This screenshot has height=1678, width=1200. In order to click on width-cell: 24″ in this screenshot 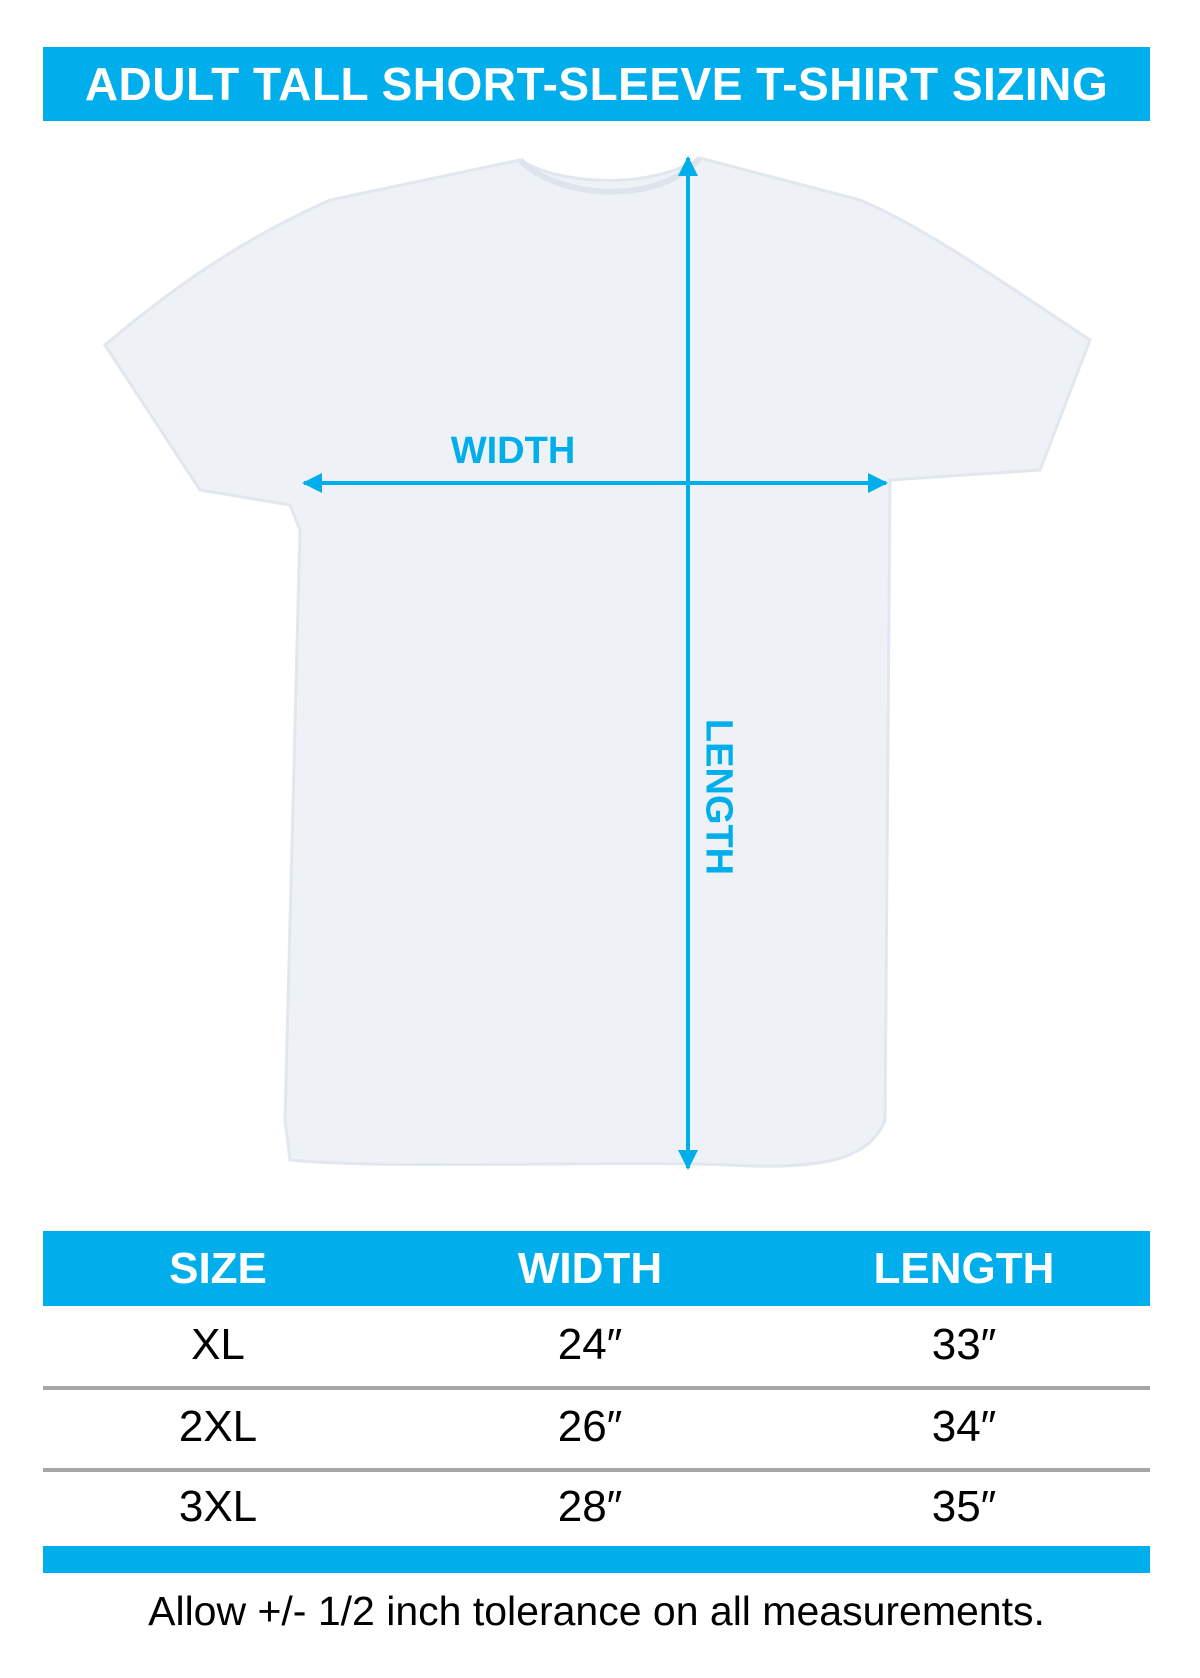, I will do `click(590, 1344)`.